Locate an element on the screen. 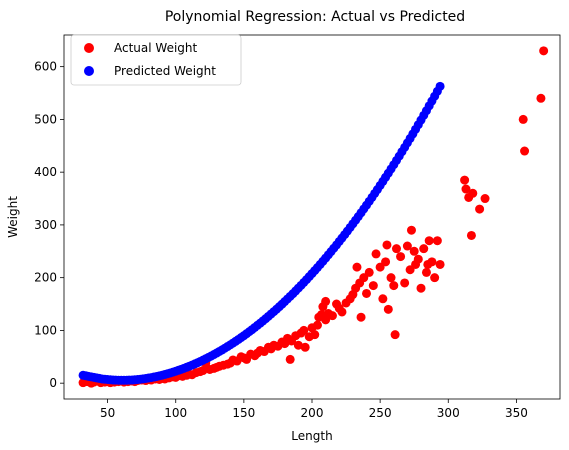 The image size is (569, 450). x-axis-ticks: 50 100 150 200 250 300 350 is located at coordinates (314, 409).